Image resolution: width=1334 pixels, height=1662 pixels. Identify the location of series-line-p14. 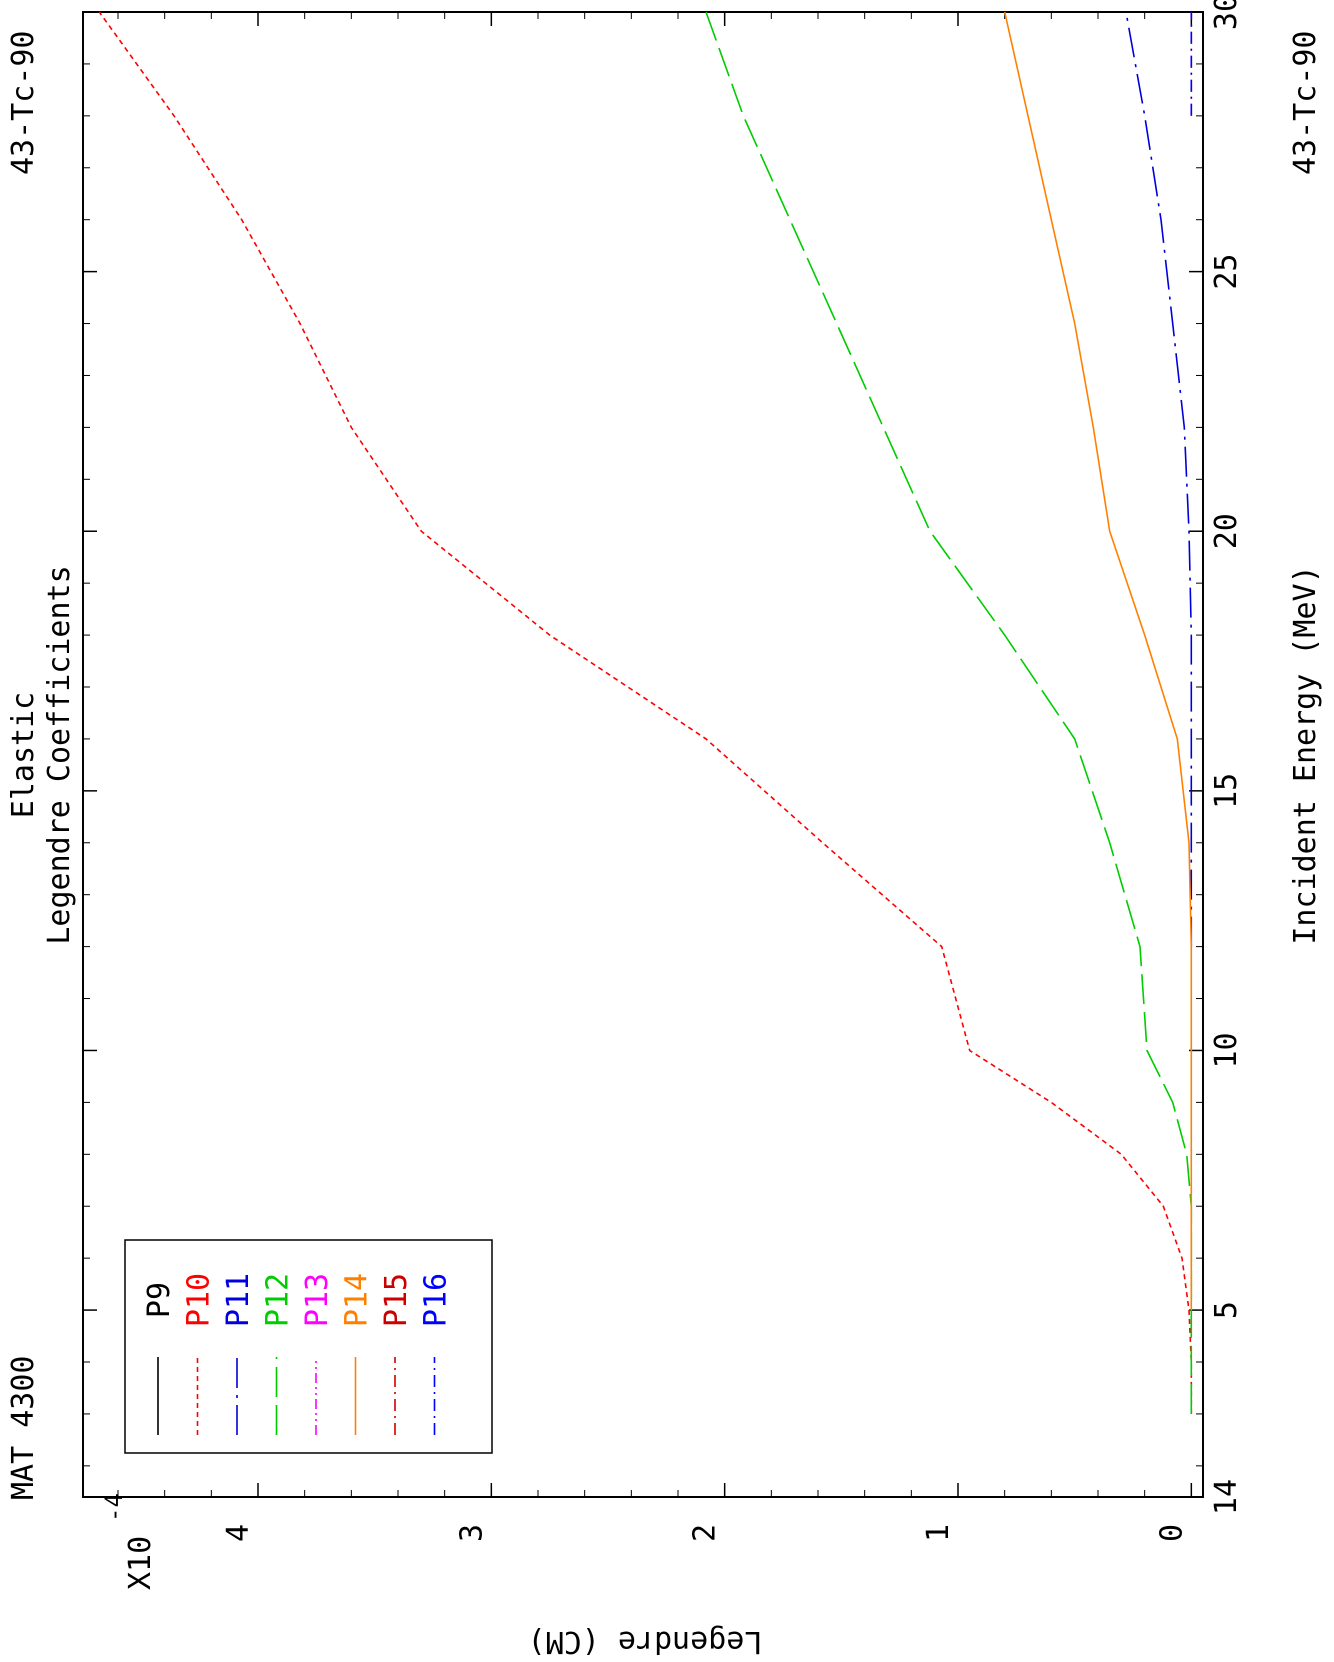
(1098, 661).